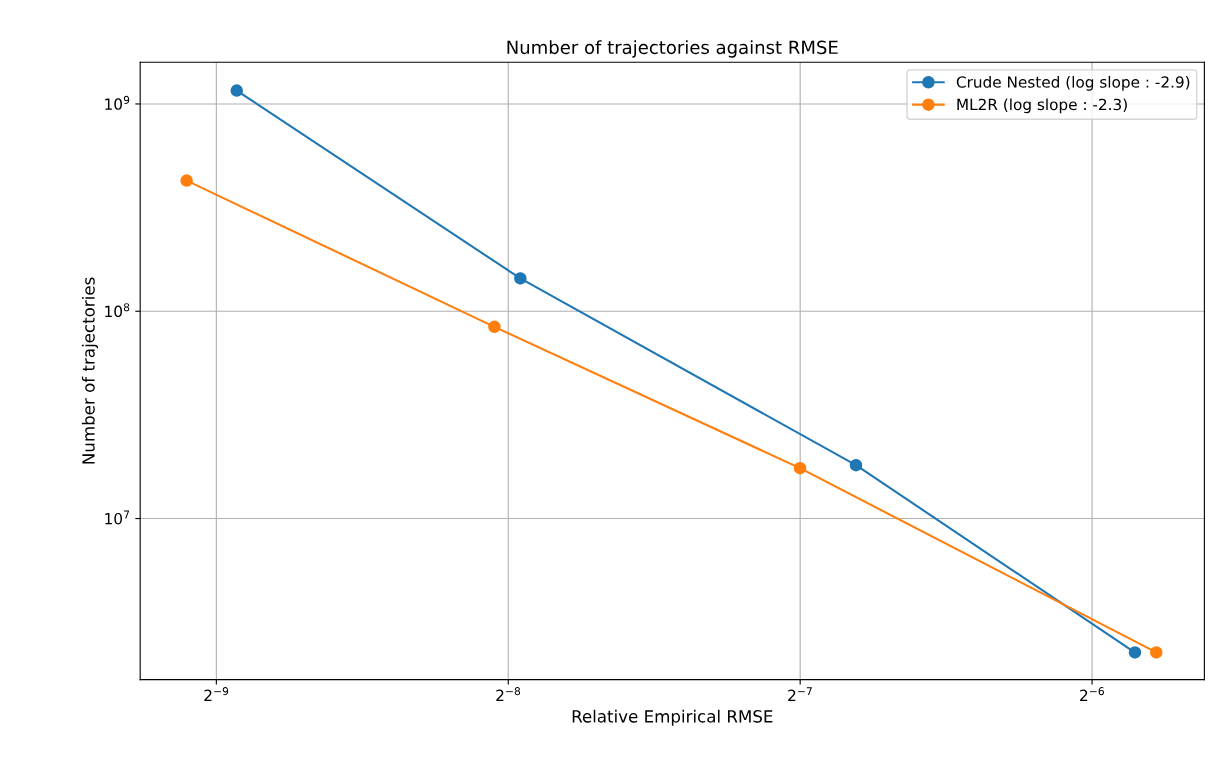  What do you see at coordinates (216, 694) in the screenshot?
I see `x-tick-label: 2$^{−9}$` at bounding box center [216, 694].